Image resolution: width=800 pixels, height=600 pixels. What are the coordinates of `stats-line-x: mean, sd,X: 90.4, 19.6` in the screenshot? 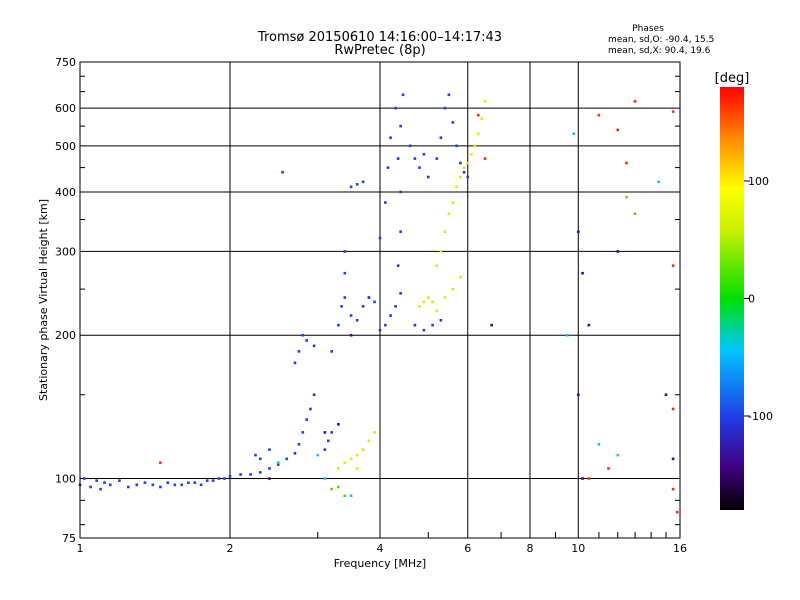 It's located at (659, 51).